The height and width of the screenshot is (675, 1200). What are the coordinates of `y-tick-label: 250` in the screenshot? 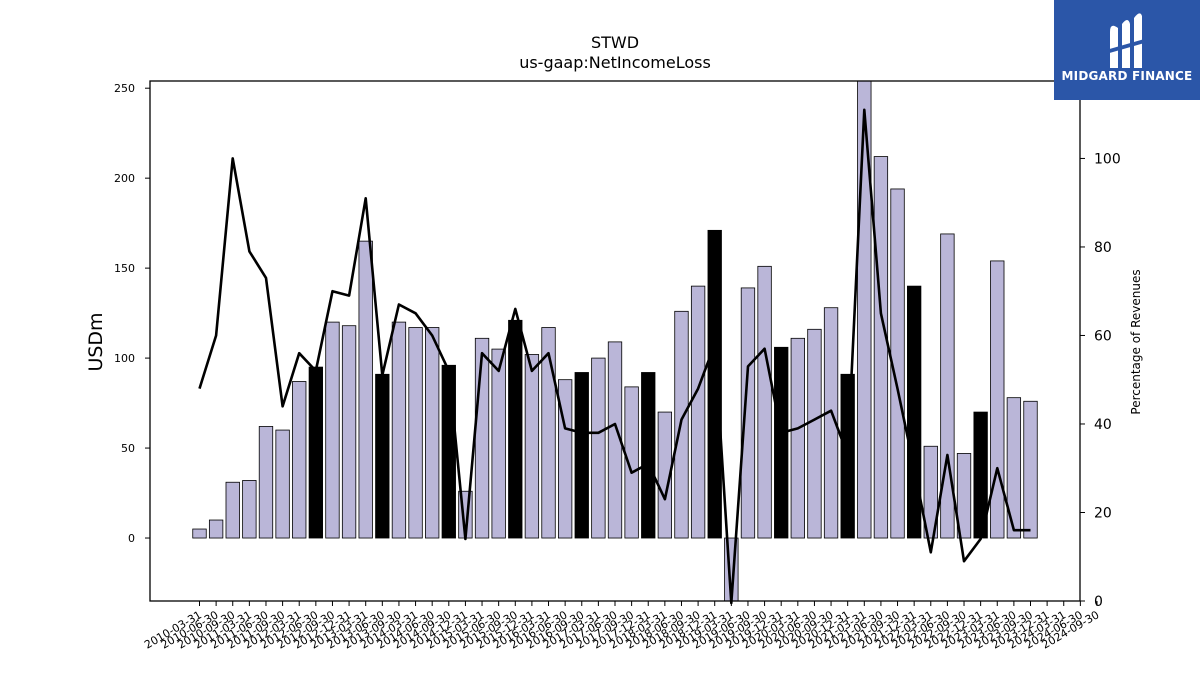 It's located at (124, 88).